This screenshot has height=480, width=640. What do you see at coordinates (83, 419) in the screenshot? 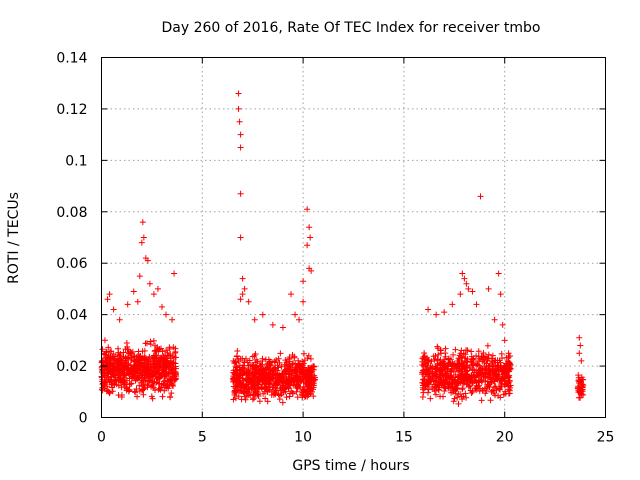
I see `y-tick-label: 0` at bounding box center [83, 419].